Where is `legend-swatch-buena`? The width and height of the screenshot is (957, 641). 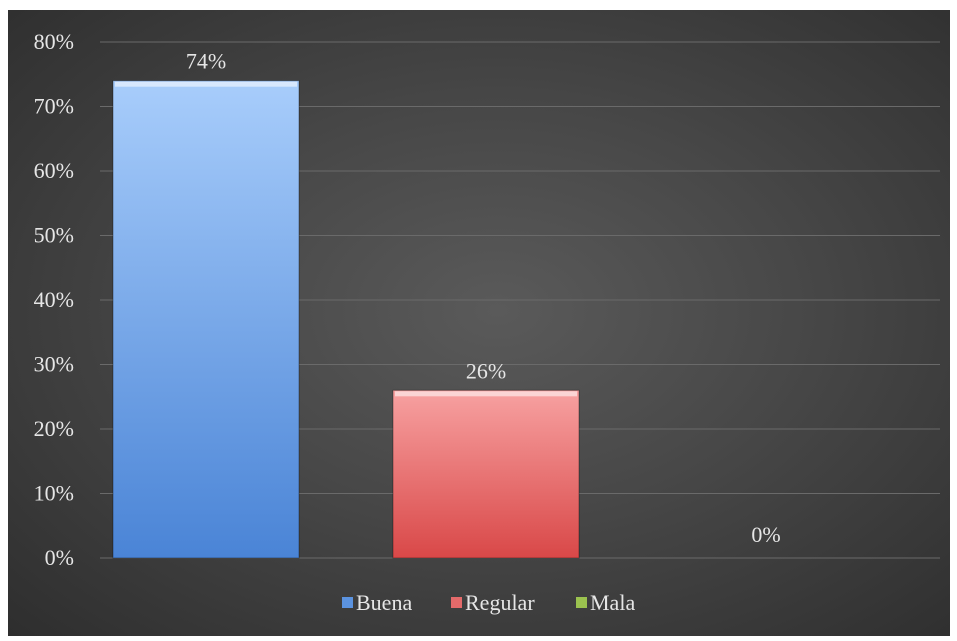
legend-swatch-buena is located at coordinates (347, 602).